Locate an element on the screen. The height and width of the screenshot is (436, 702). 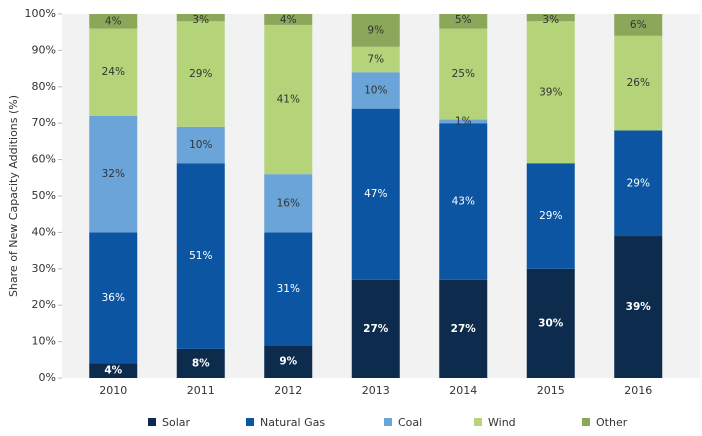
data-label: 5% is located at coordinates (463, 20).